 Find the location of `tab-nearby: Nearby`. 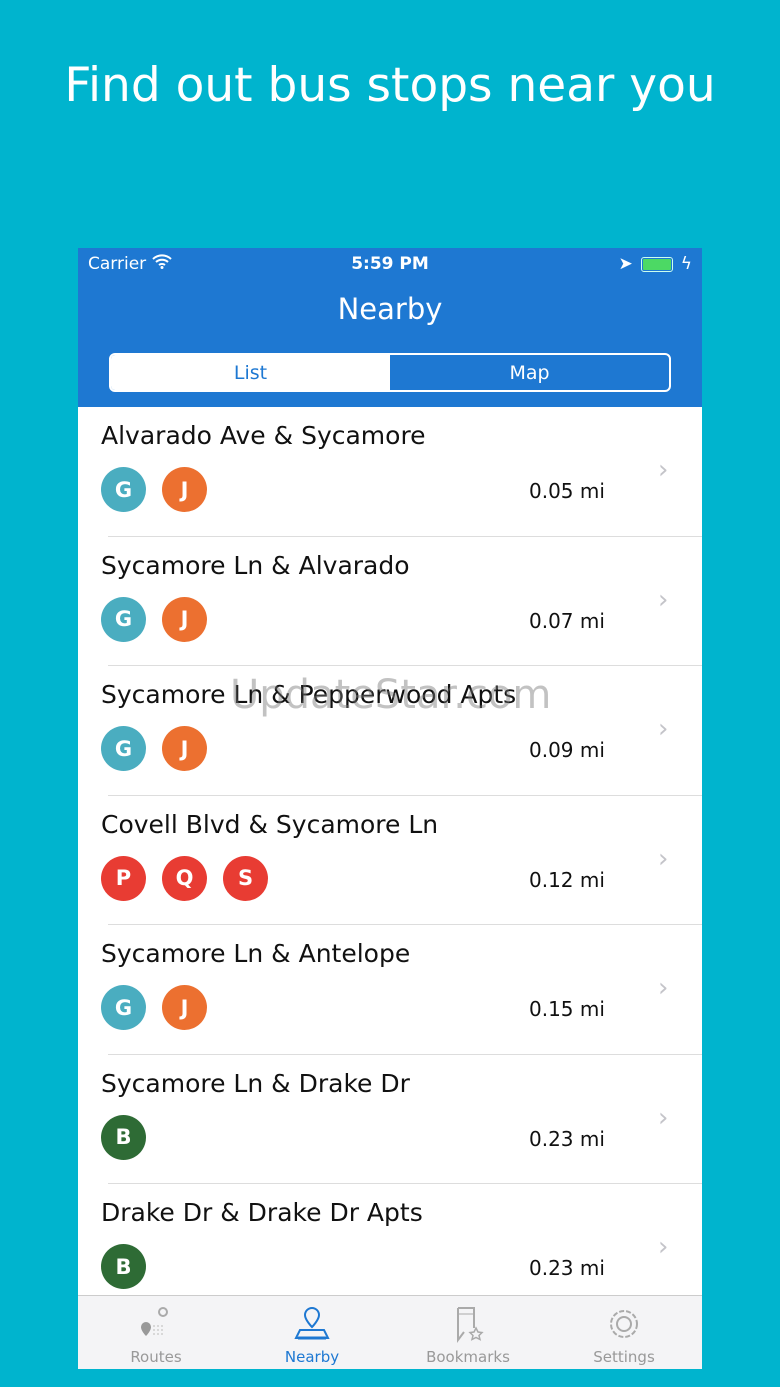

tab-nearby: Nearby is located at coordinates (312, 1332).